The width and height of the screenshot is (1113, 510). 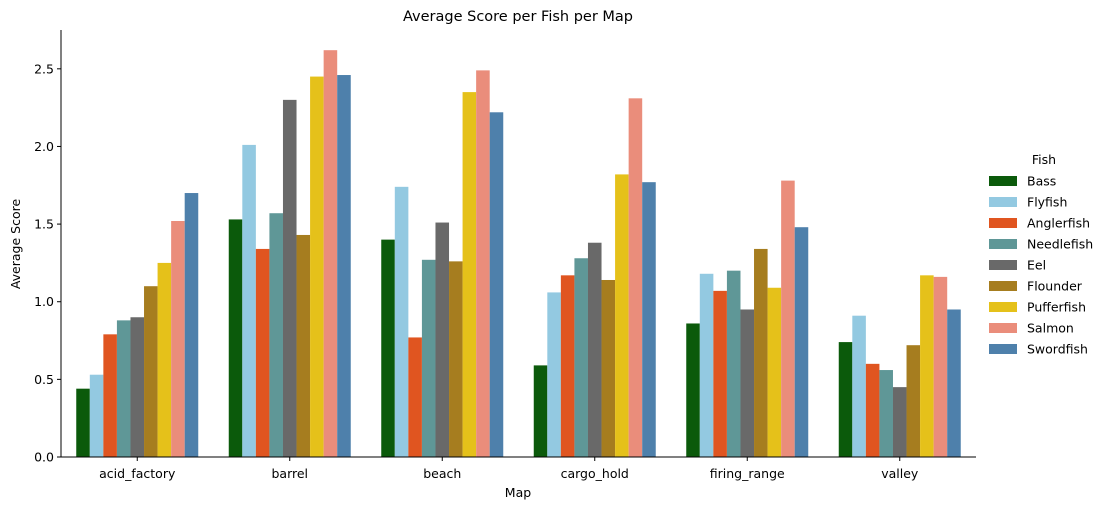 I want to click on legend-title: Fish, so click(x=1044, y=159).